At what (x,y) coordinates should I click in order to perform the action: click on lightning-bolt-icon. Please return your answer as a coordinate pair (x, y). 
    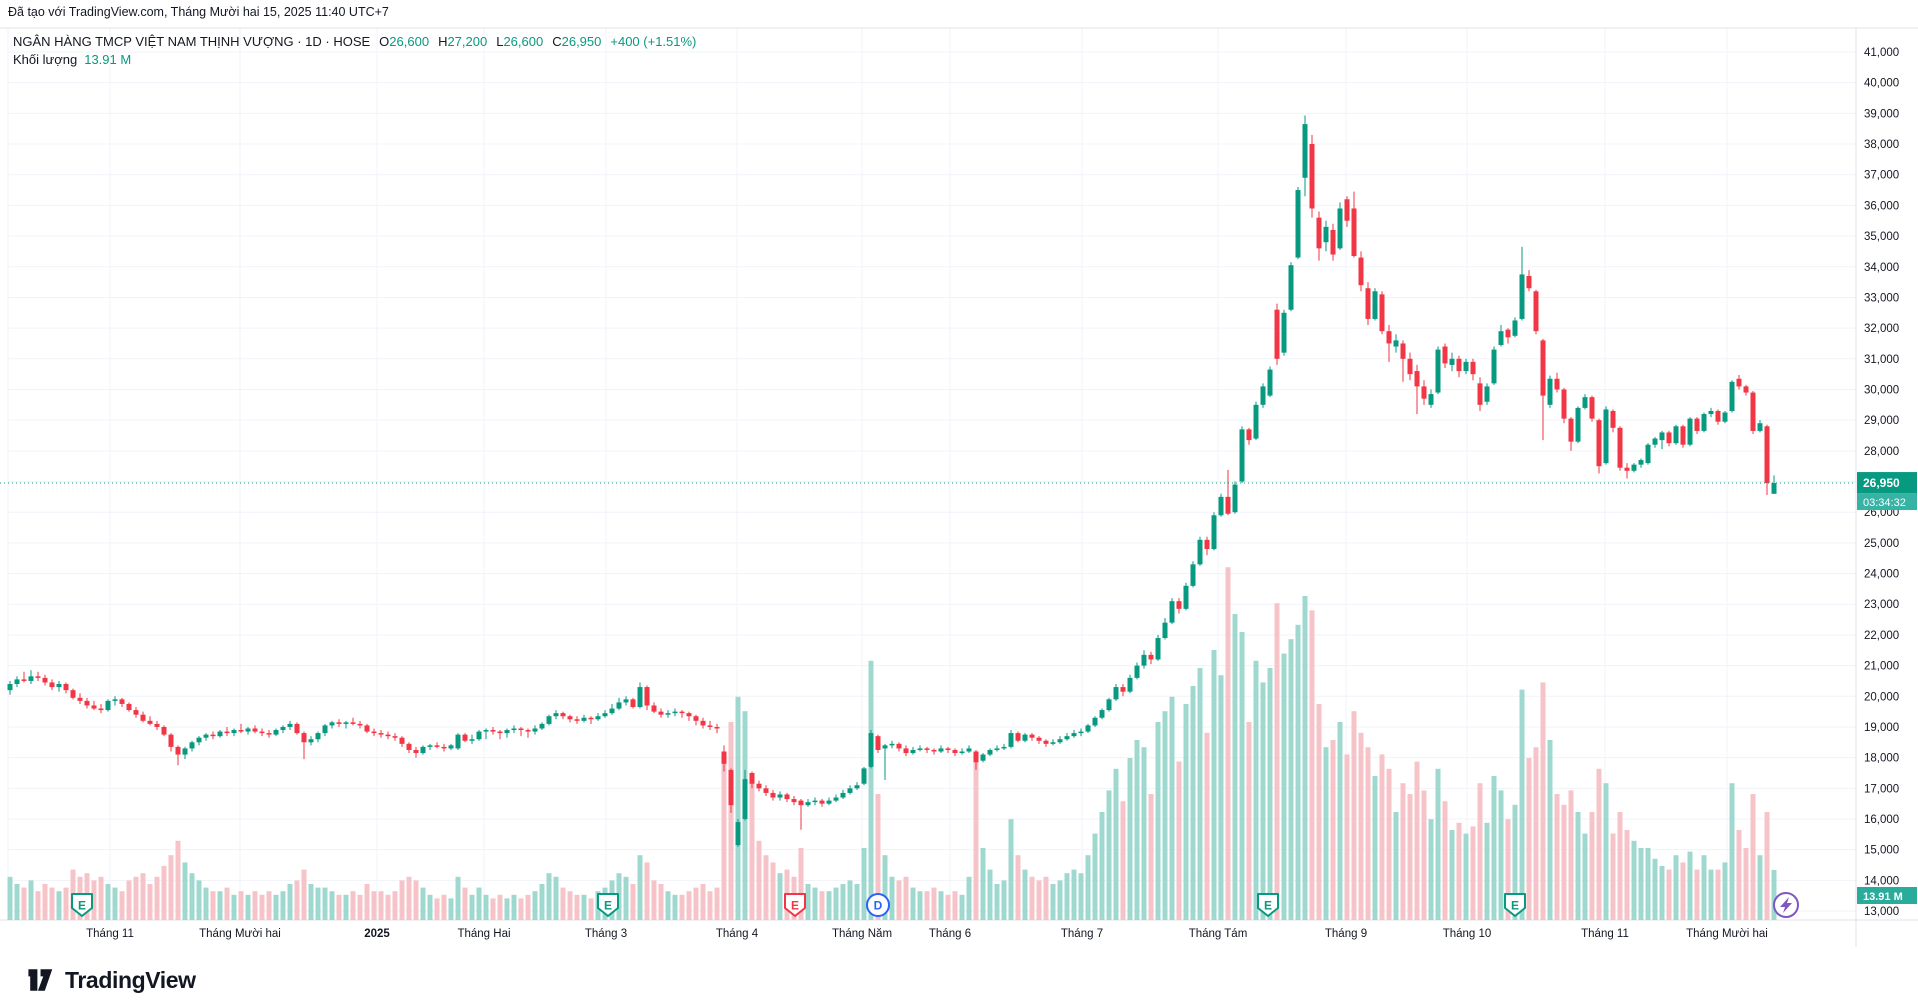
    Looking at the image, I should click on (1786, 905).